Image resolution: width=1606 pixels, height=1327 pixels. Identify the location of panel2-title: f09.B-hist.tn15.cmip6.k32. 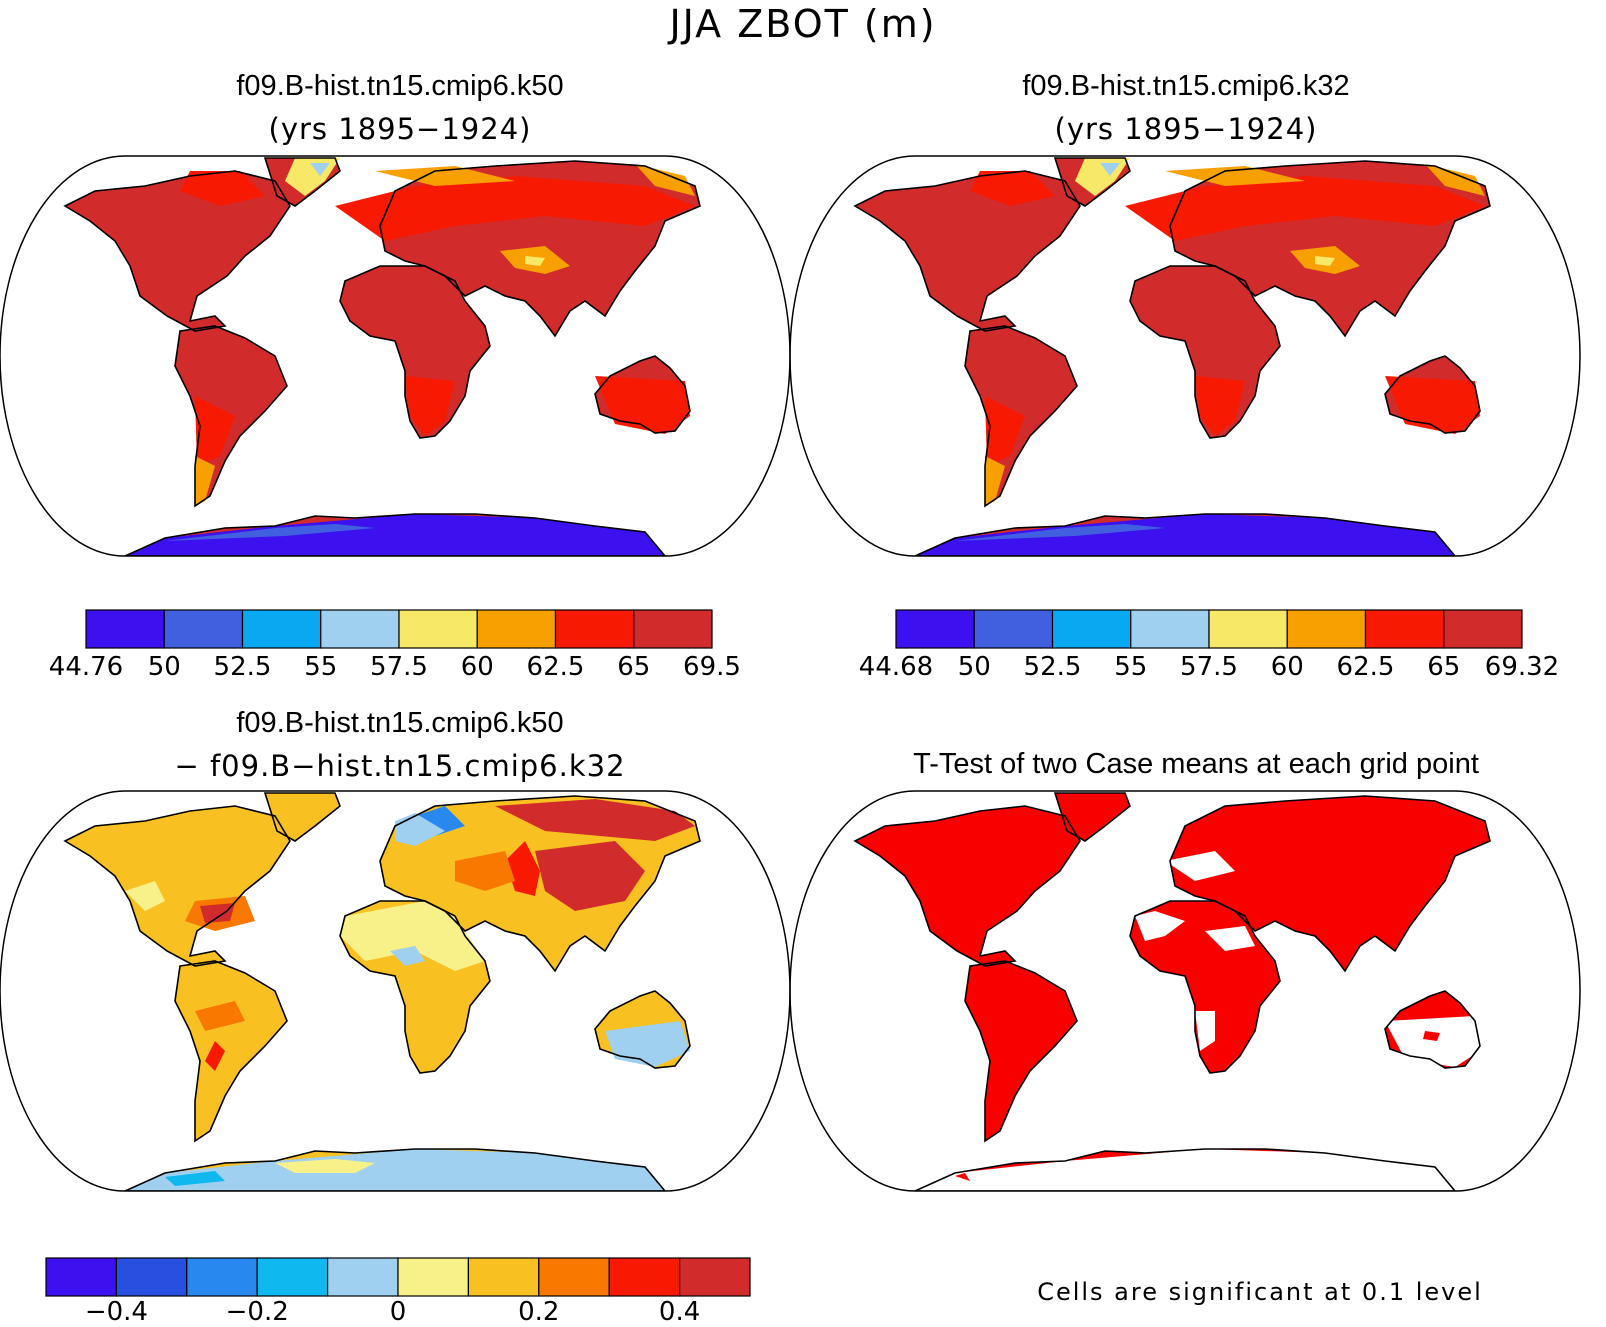
(1186, 86).